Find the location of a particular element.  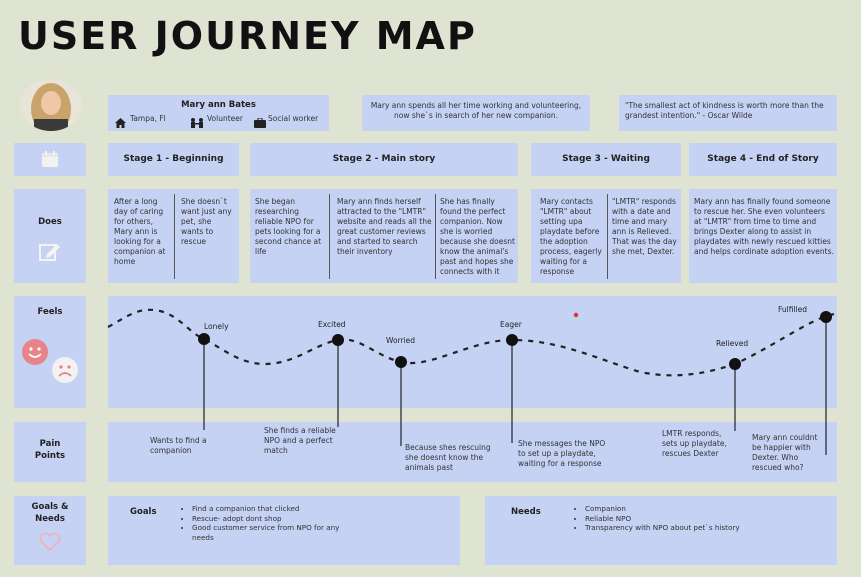

emotion-label: Excited is located at coordinates (332, 324).